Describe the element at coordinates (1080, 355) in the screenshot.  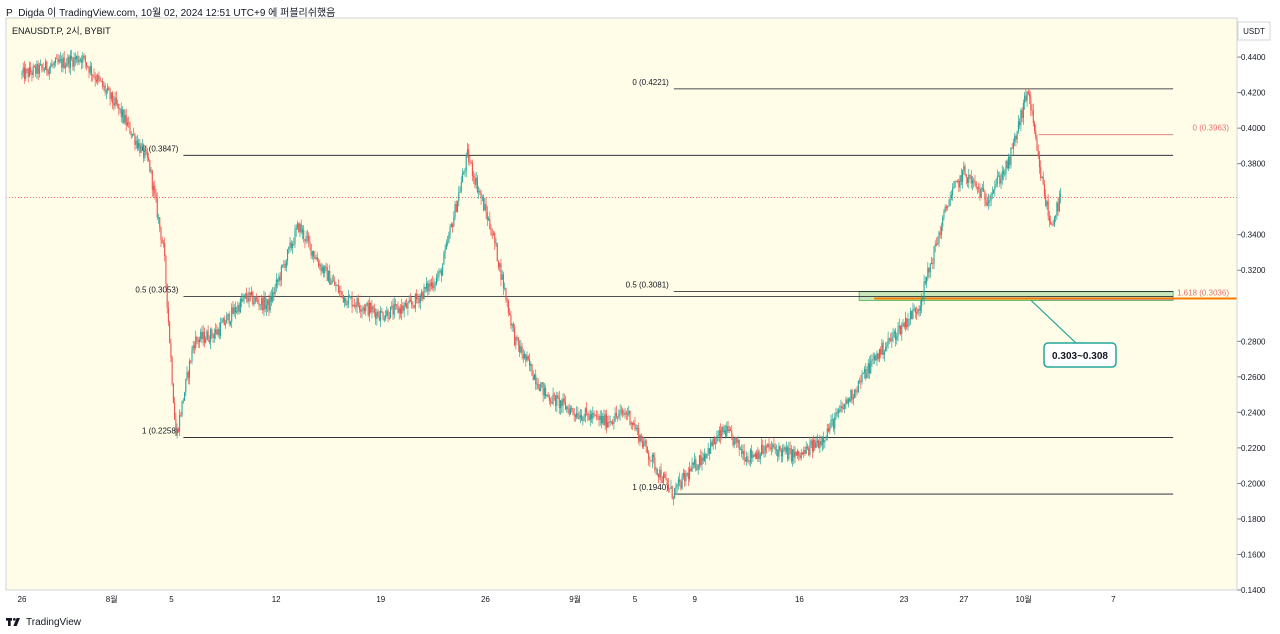
I see `callout-box` at that location.